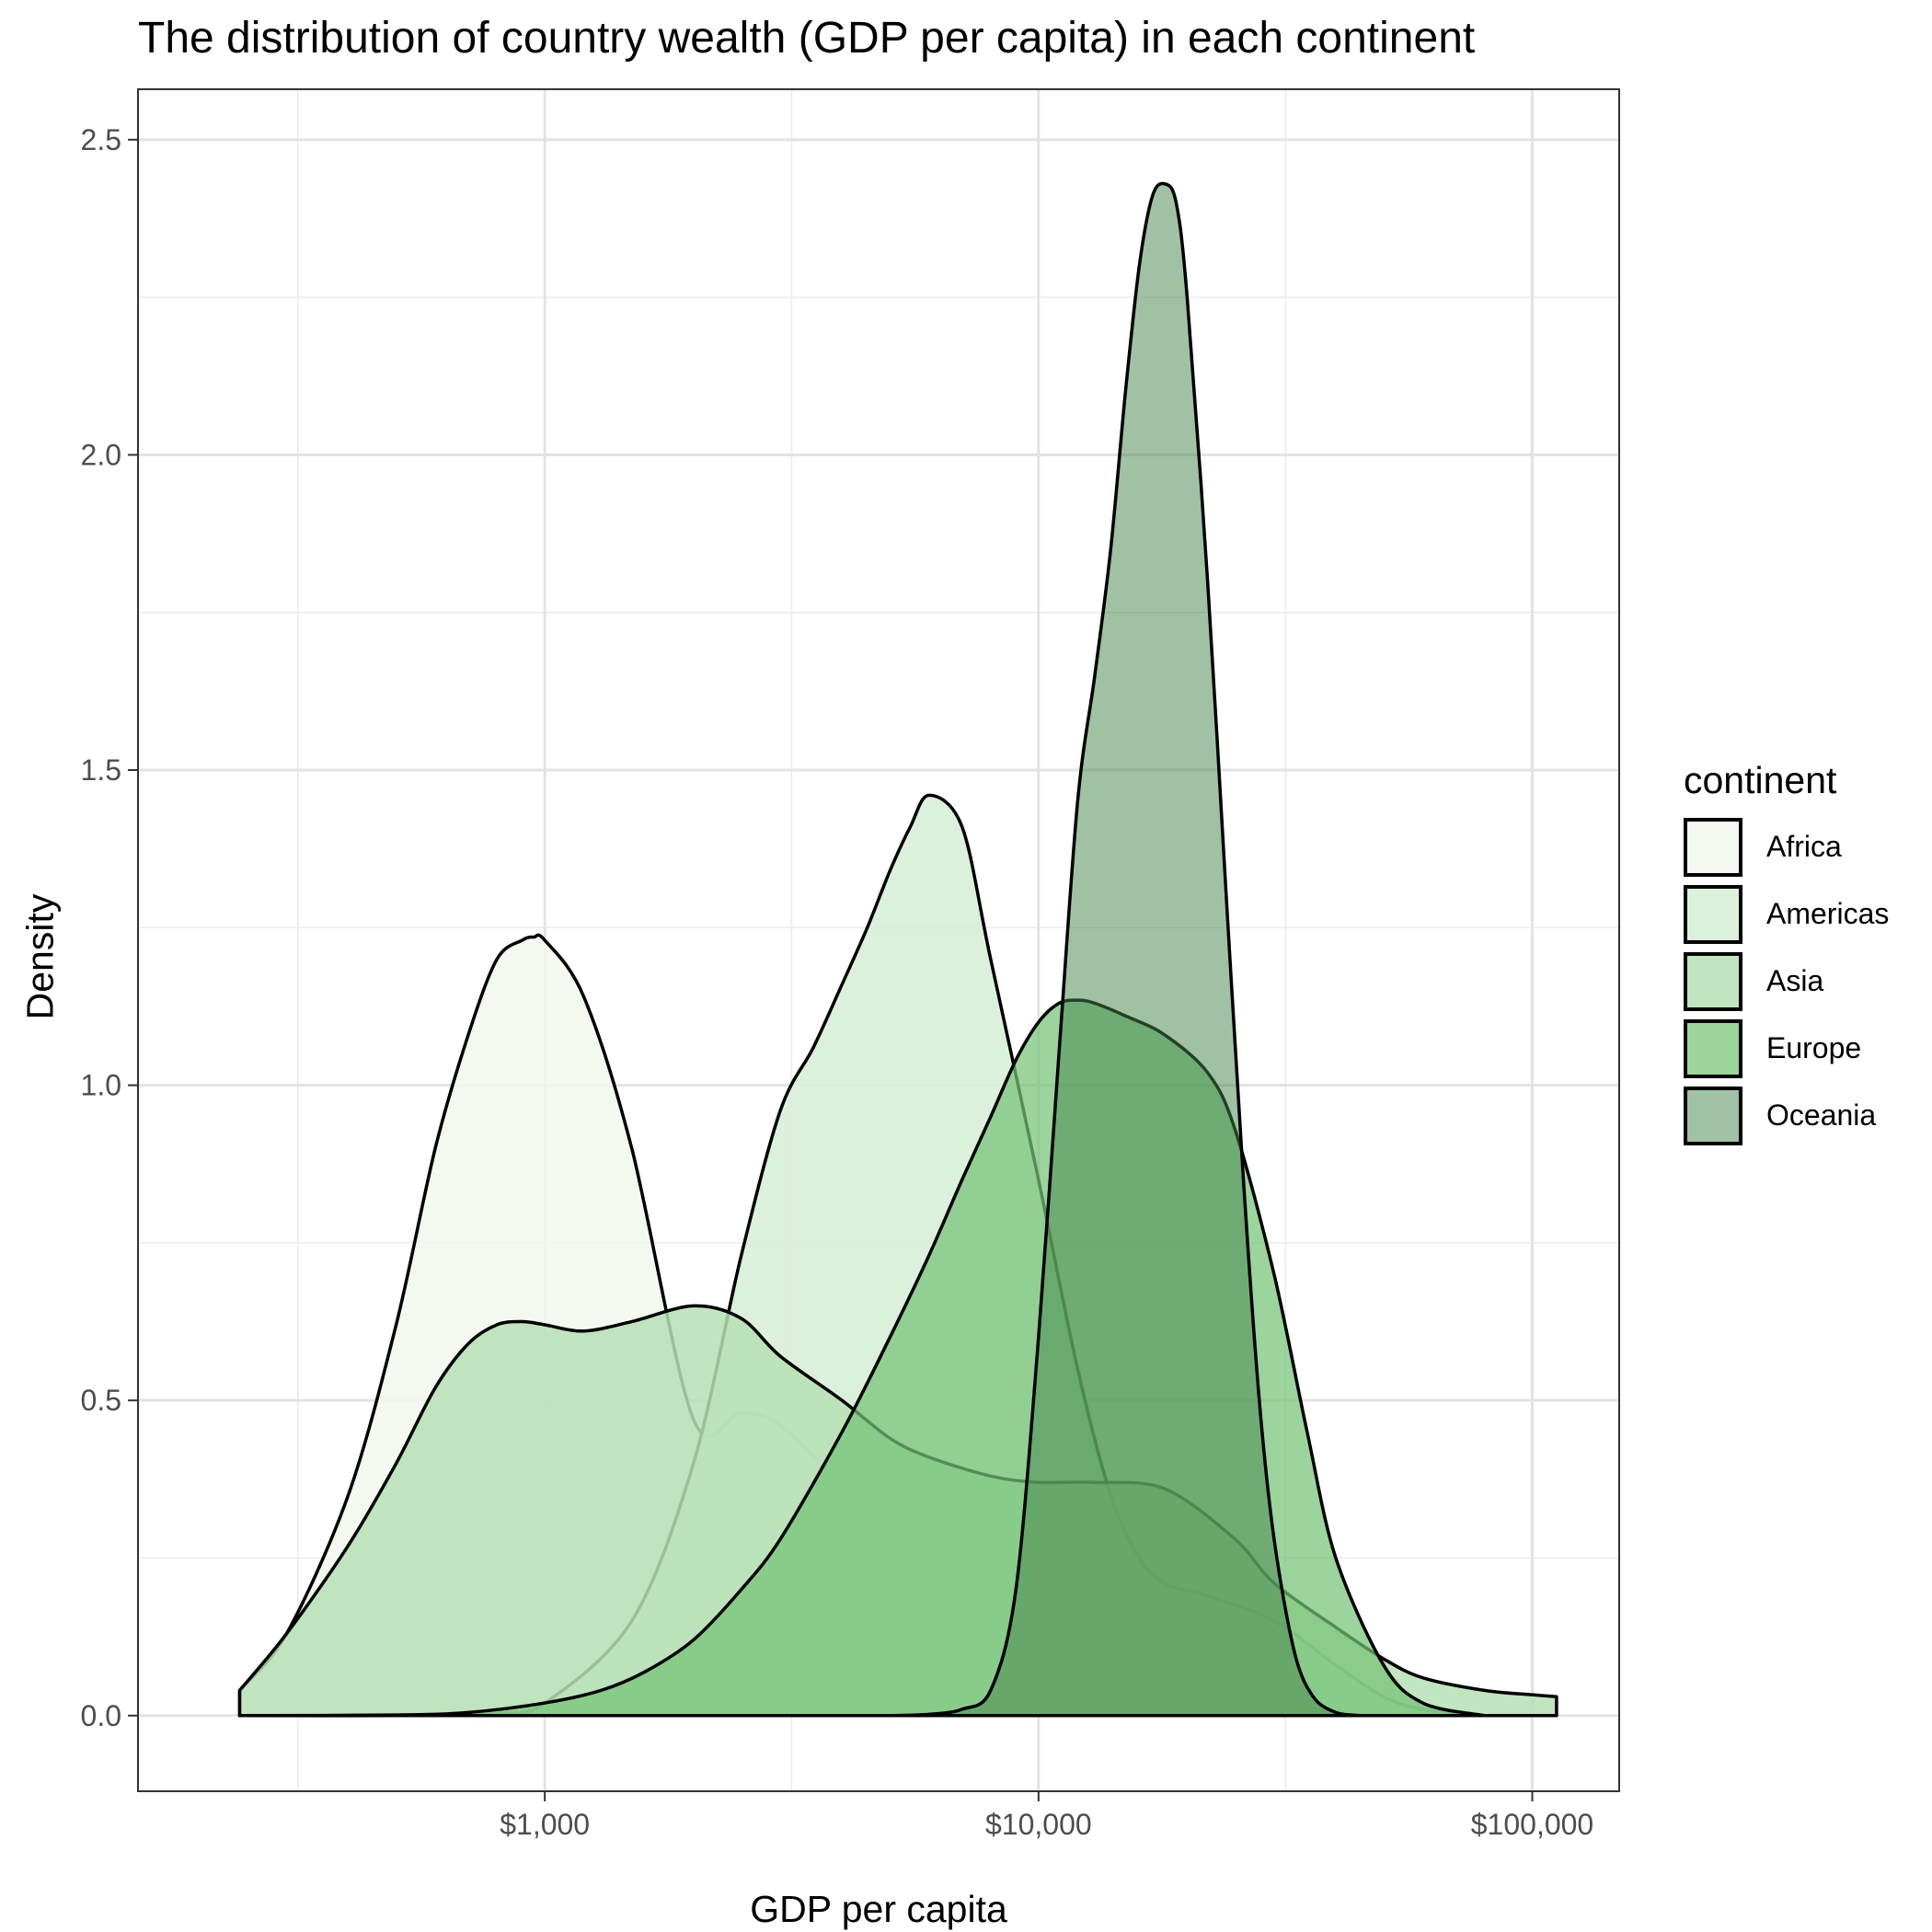 This screenshot has width=1932, height=1932. Describe the element at coordinates (1713, 847) in the screenshot. I see `legend-key-africa` at that location.